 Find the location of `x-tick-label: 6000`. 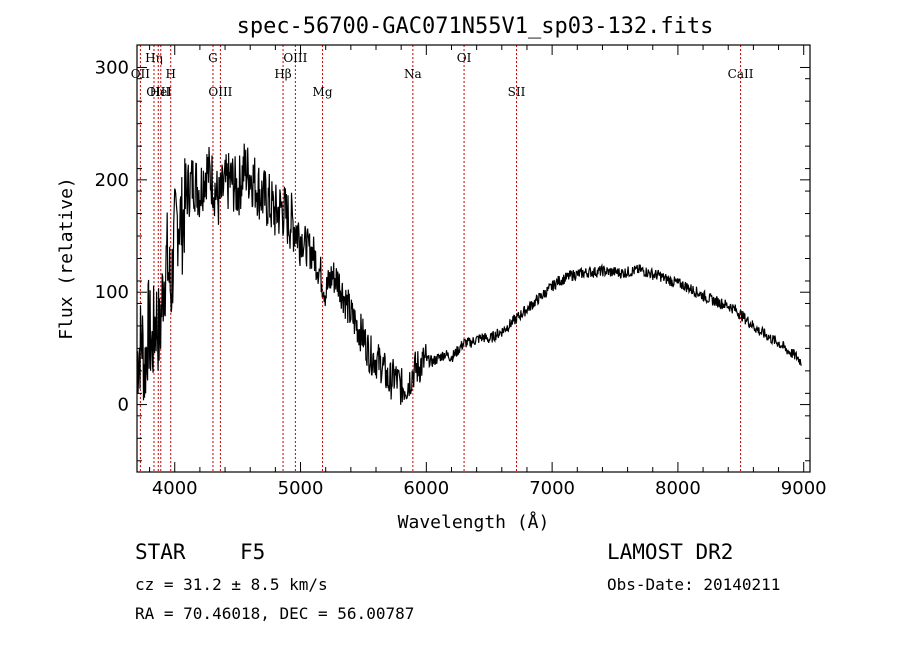

x-tick-label: 6000 is located at coordinates (426, 488).